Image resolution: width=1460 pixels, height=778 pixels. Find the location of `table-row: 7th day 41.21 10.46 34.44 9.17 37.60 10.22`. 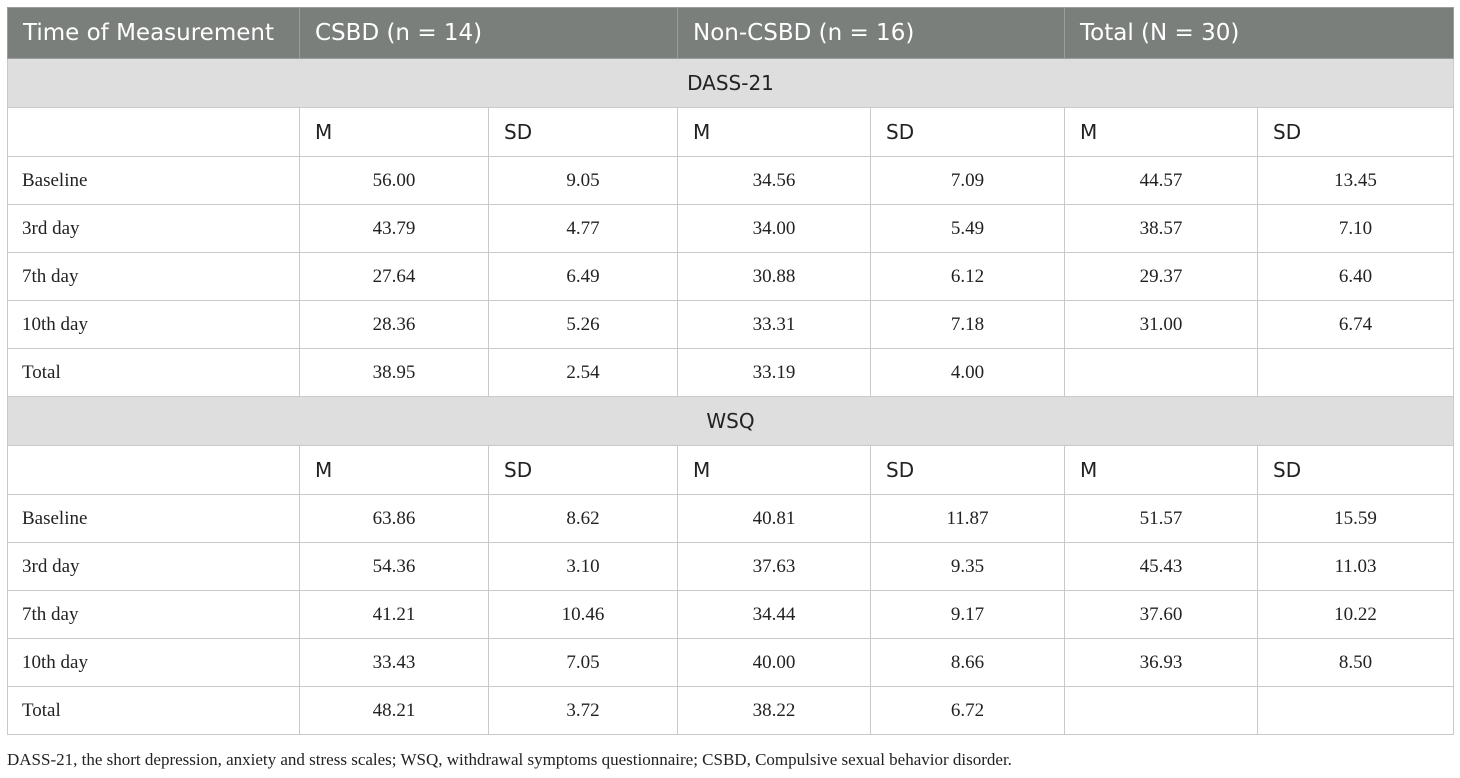

table-row: 7th day 41.21 10.46 34.44 9.17 37.60 10.22 is located at coordinates (731, 614).